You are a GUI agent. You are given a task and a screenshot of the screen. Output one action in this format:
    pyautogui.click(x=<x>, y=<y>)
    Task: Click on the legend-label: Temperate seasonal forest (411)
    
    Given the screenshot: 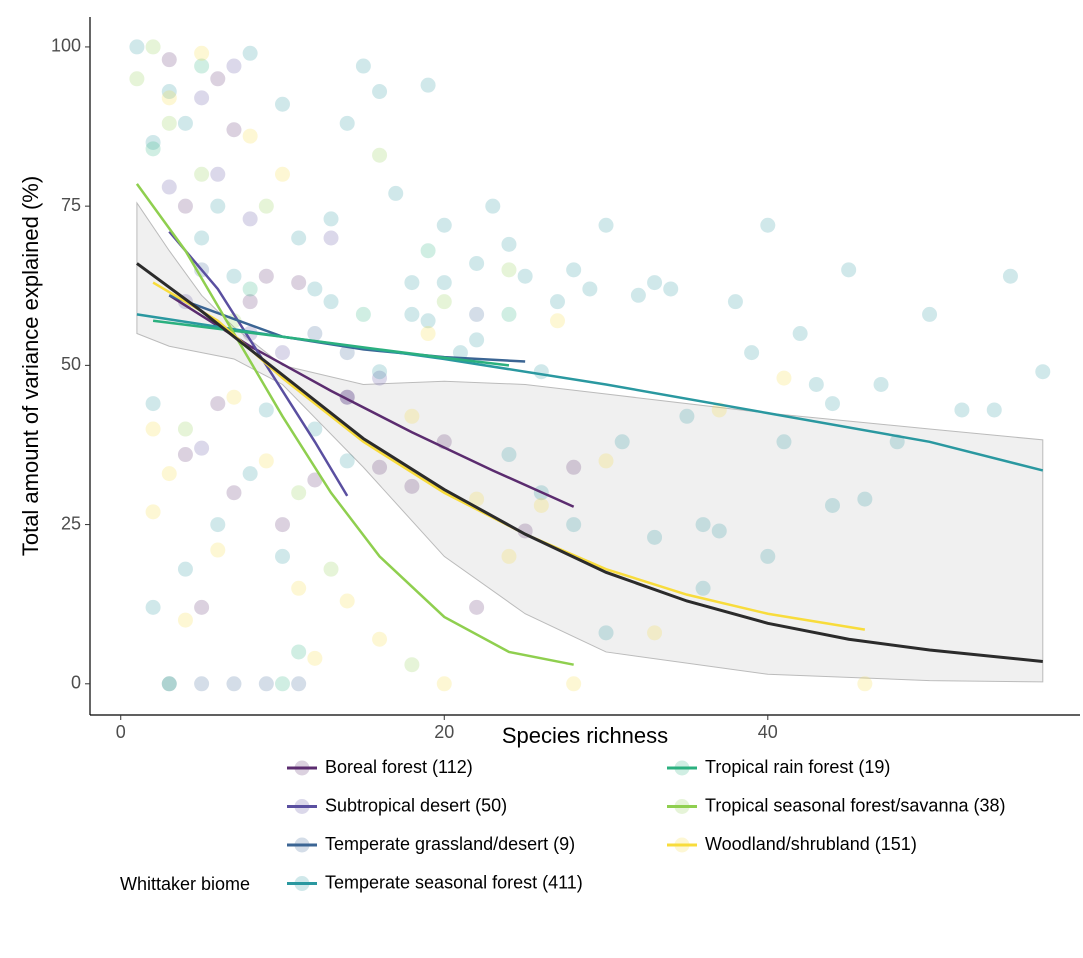 What is the action you would take?
    pyautogui.click(x=454, y=882)
    